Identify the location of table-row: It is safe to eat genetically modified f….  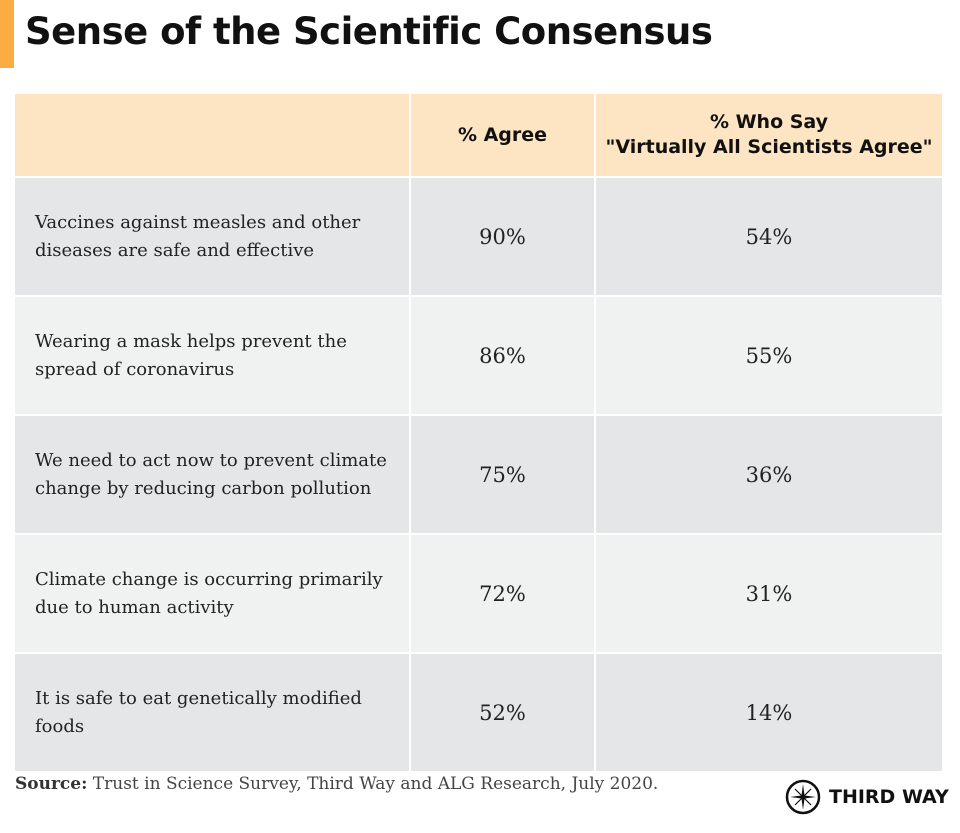
(478, 712).